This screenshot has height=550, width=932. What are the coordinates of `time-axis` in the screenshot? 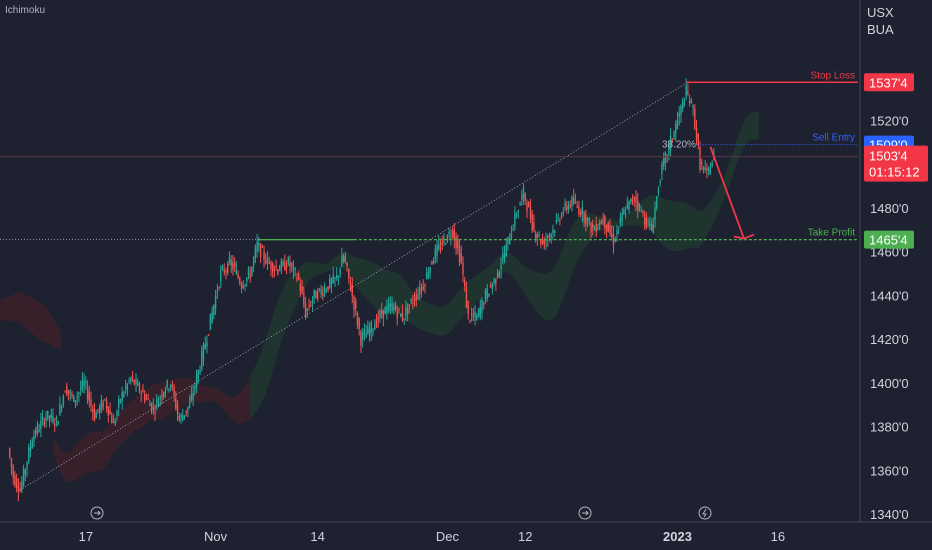 It's located at (466, 536).